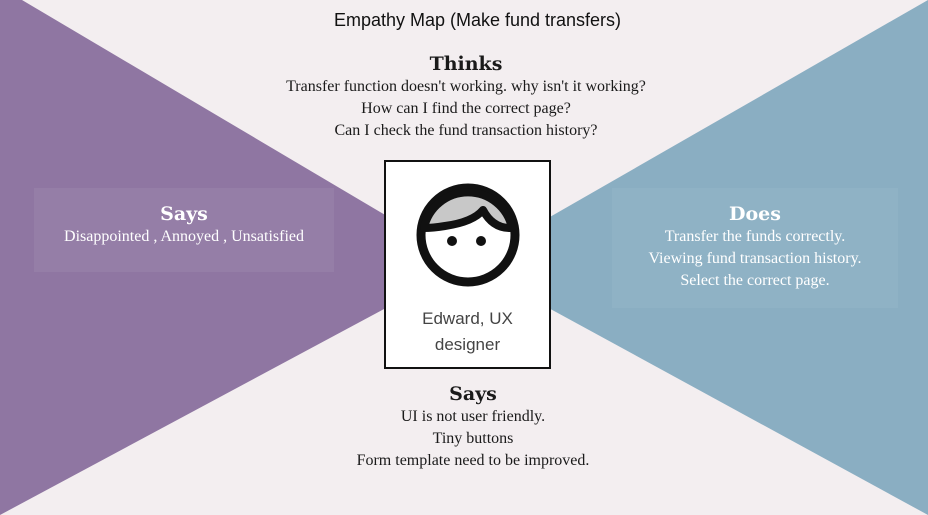 This screenshot has width=928, height=515. Describe the element at coordinates (473, 438) in the screenshot. I see `says-bottom-line: Tiny buttons` at that location.